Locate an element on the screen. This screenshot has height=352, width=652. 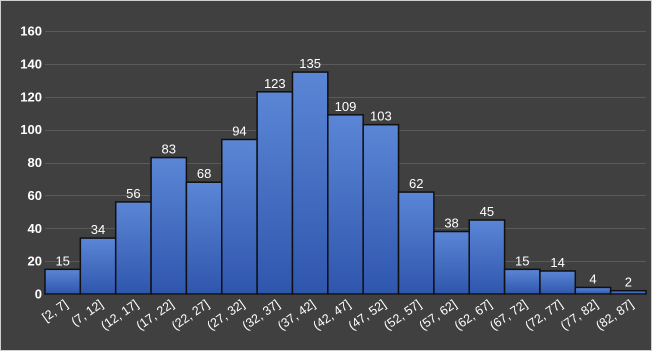
data-label: 38 is located at coordinates (451, 223).